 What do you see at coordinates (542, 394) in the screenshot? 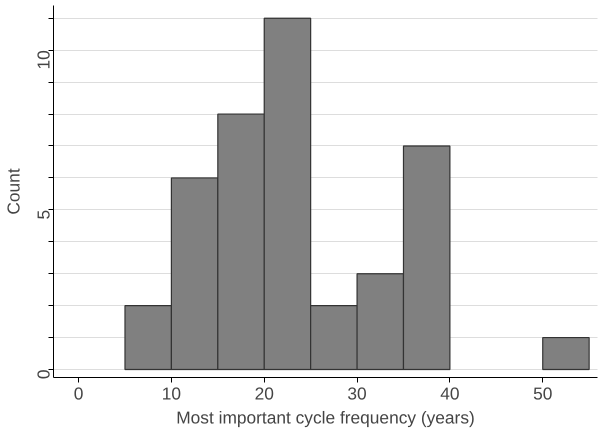
I see `x-tick-label: 50` at bounding box center [542, 394].